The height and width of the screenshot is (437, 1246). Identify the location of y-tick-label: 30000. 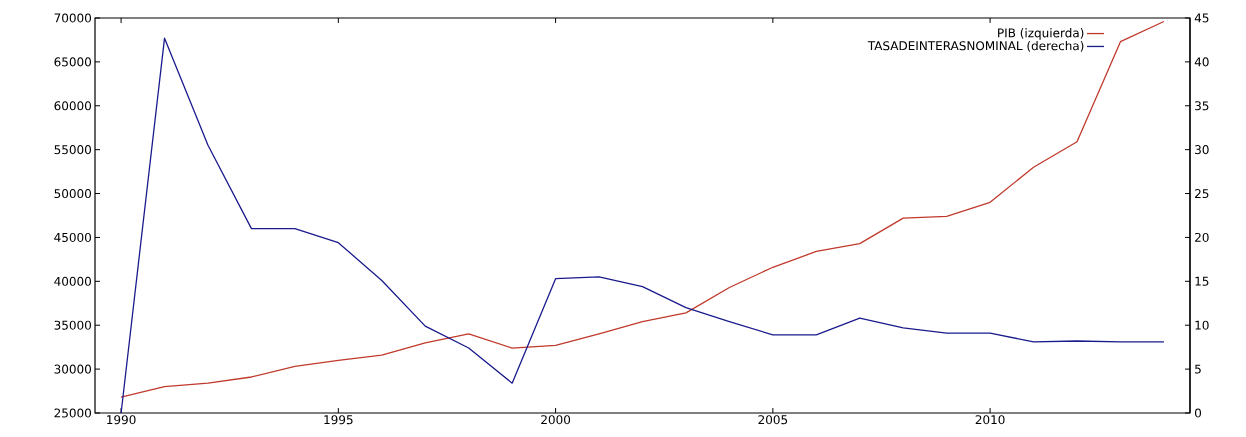
(73, 369).